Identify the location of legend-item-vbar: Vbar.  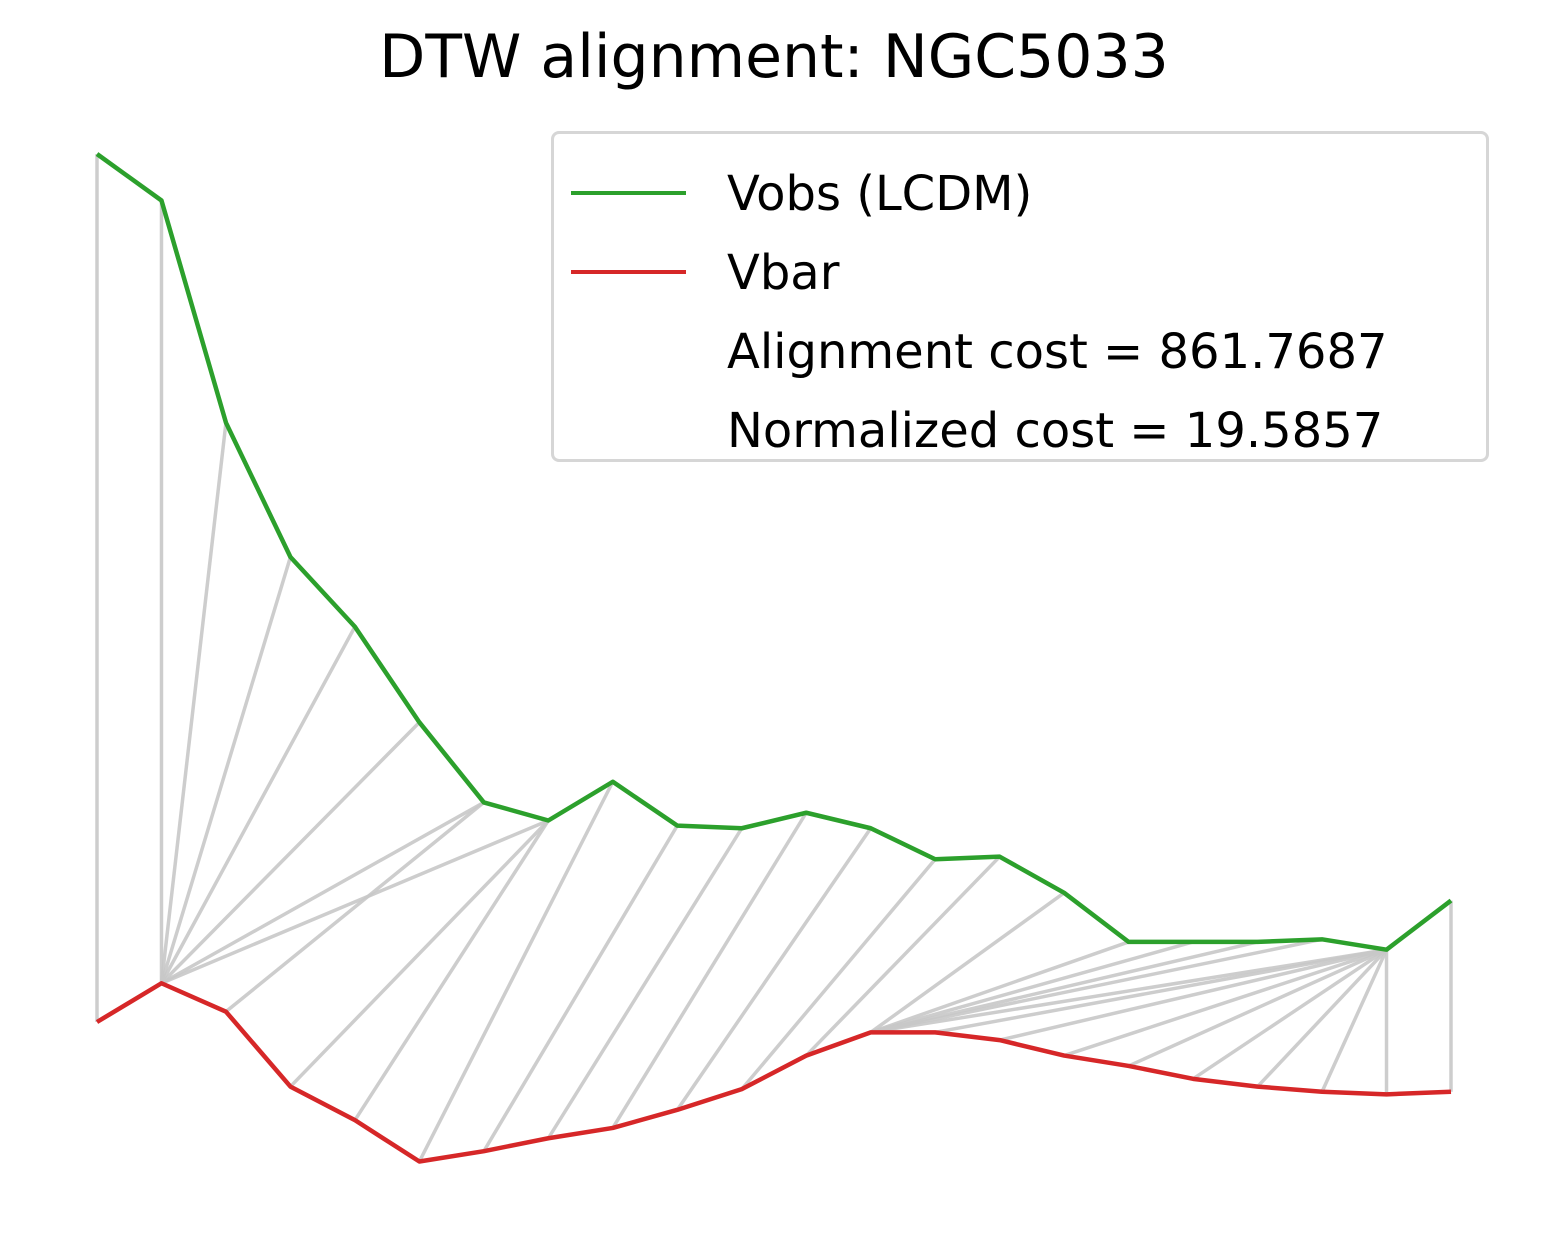
(1020, 265).